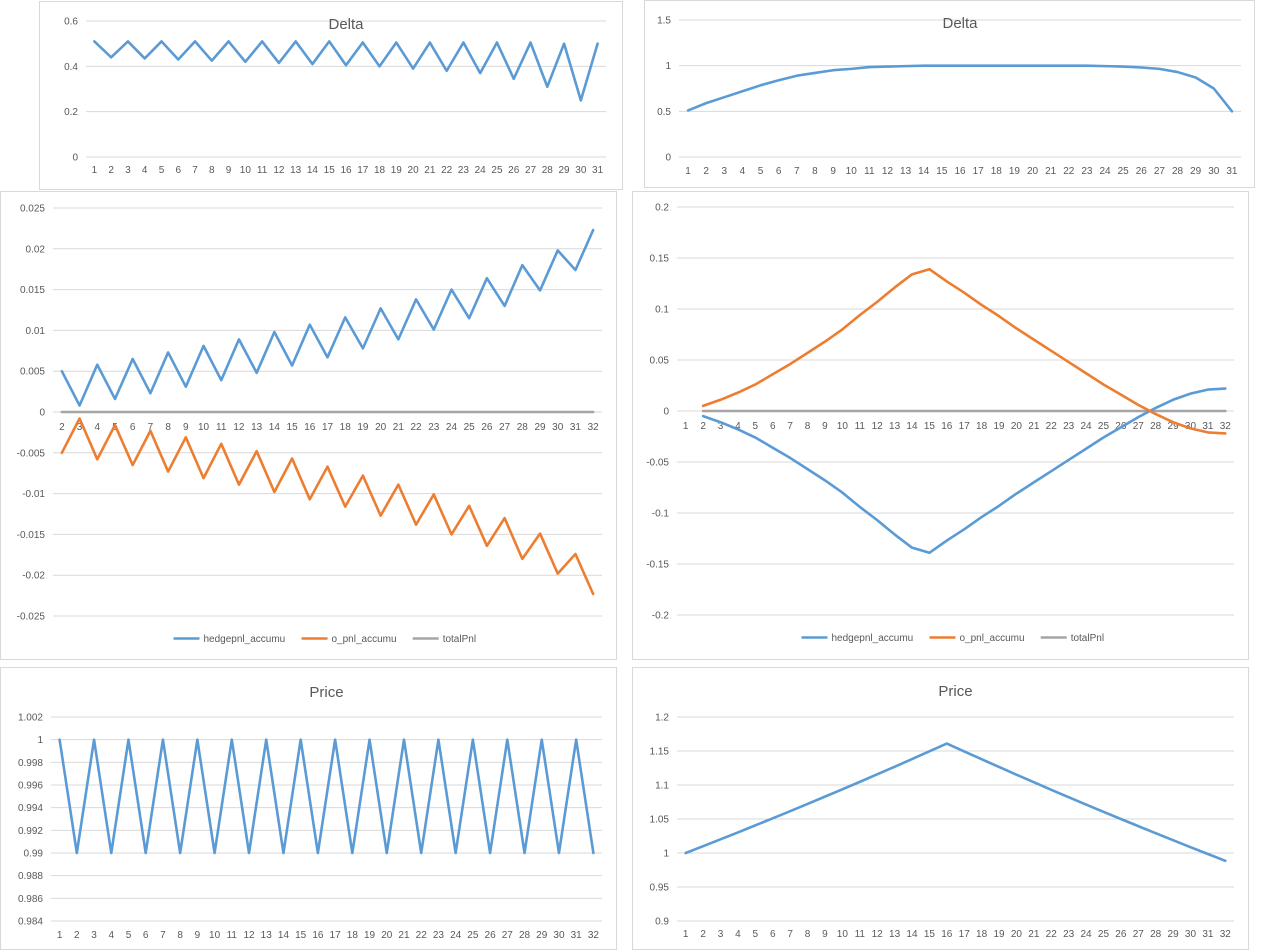 This screenshot has height=951, width=1272. Describe the element at coordinates (1017, 426) in the screenshot. I see `x-tick-label: 20` at that location.